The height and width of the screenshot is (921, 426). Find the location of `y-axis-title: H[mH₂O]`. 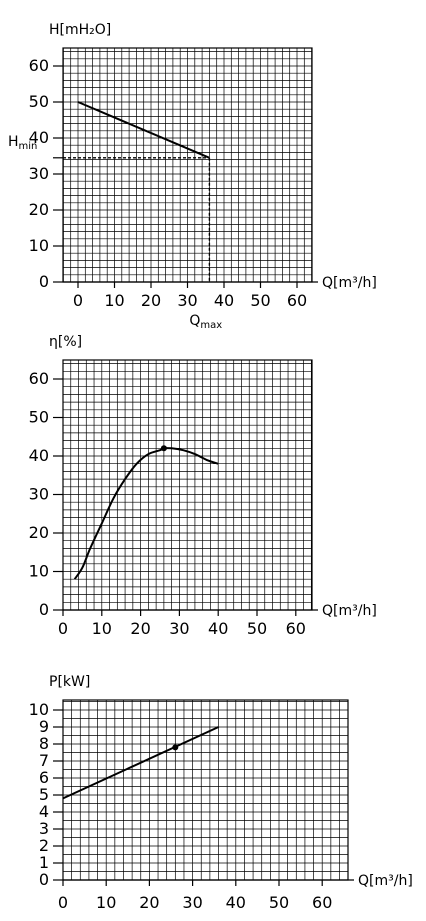

y-axis-title: H[mH₂O] is located at coordinates (80, 30).